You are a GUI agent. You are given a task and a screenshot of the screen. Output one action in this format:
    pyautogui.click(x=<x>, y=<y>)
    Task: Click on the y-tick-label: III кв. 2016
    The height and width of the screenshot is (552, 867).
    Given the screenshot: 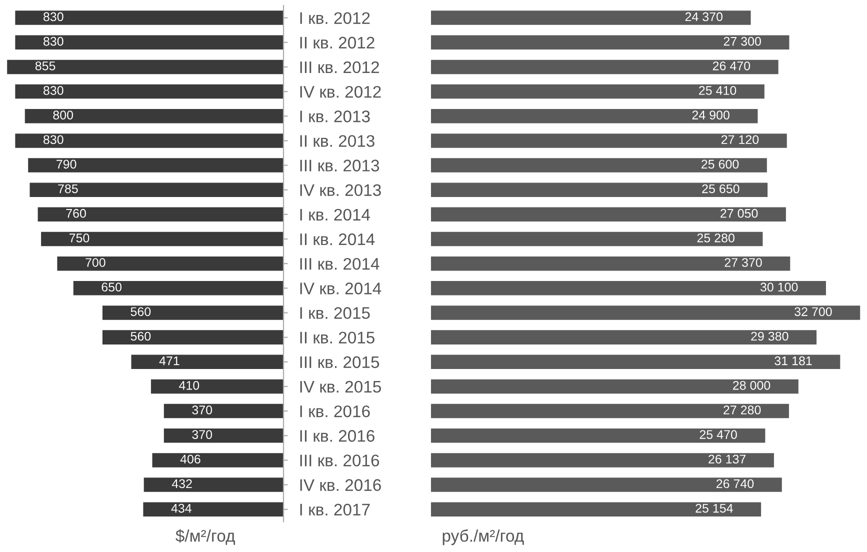 What is the action you would take?
    pyautogui.click(x=340, y=460)
    